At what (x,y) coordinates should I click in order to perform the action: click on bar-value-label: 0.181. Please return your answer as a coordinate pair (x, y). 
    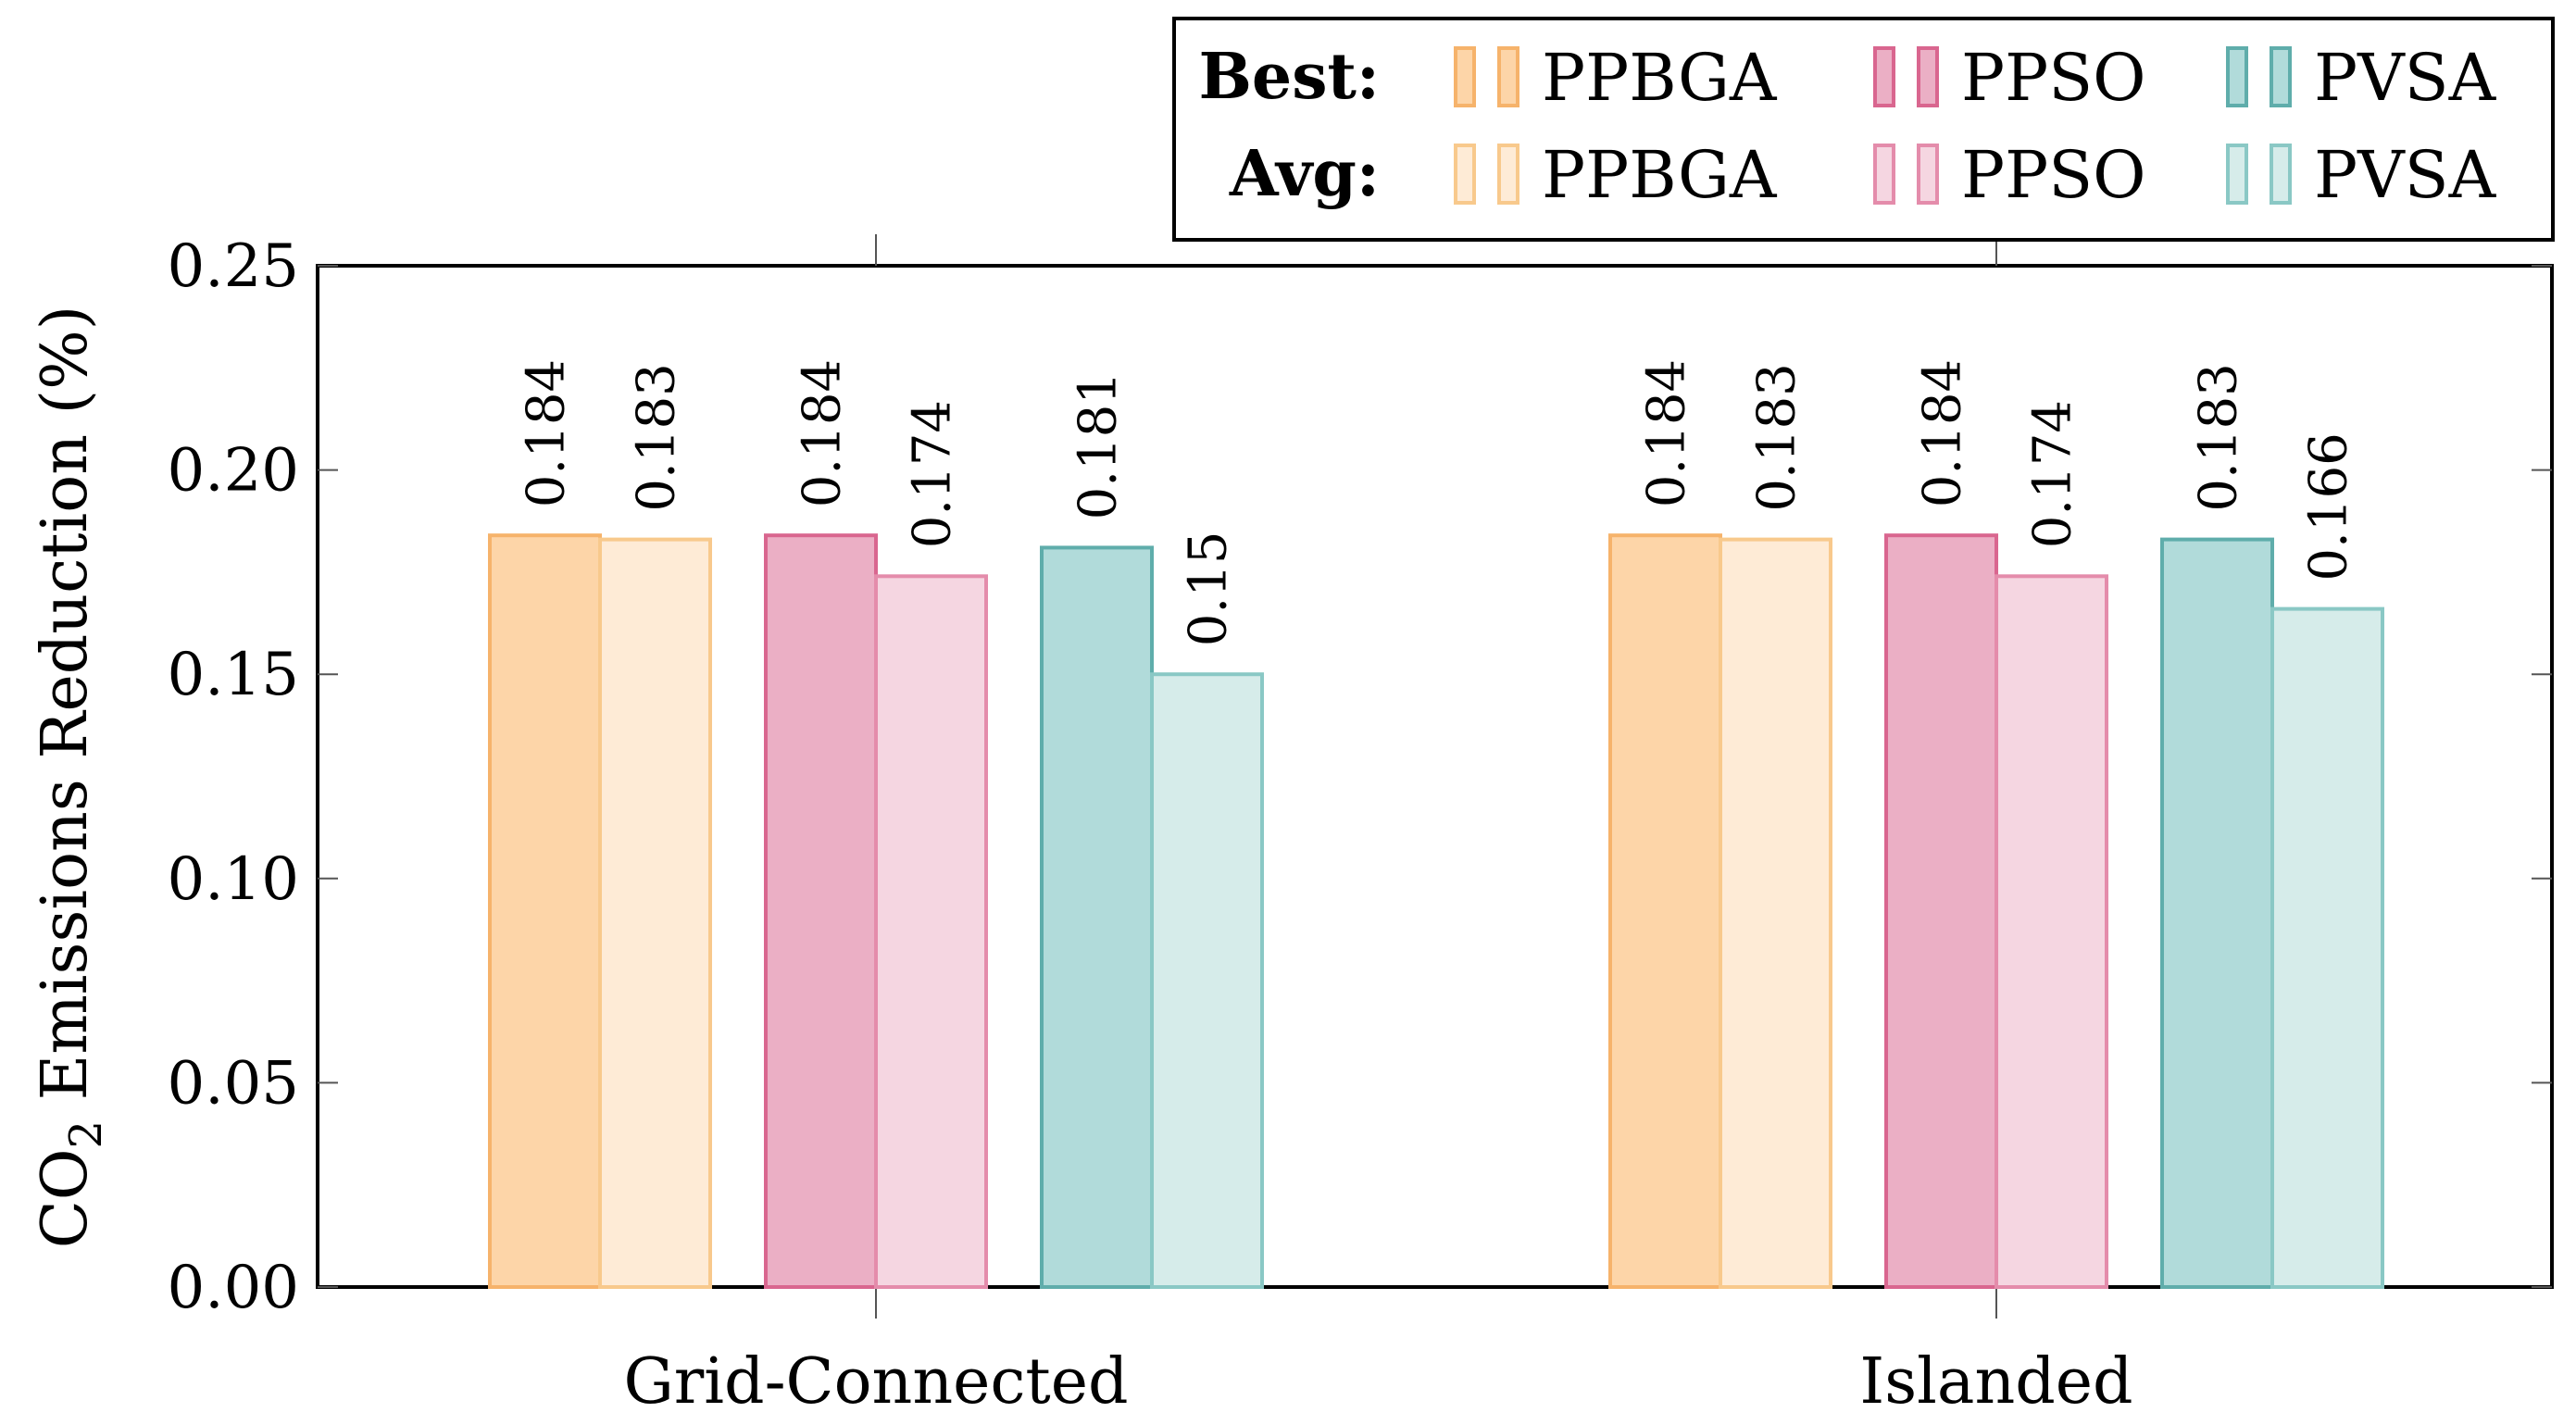
    Looking at the image, I should click on (1099, 445).